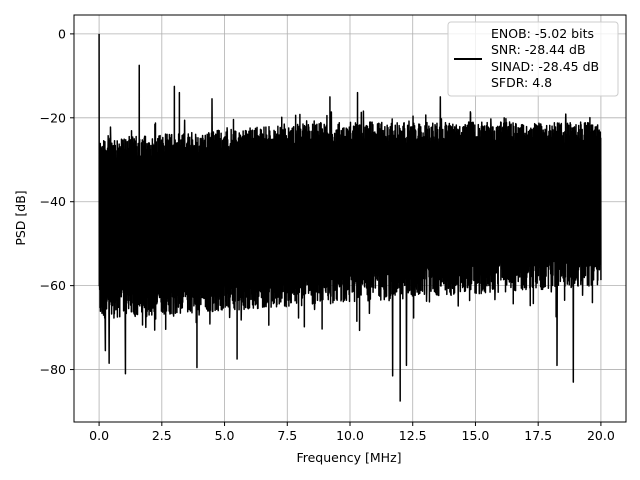  What do you see at coordinates (413, 435) in the screenshot?
I see `x-tick-label: 12.5` at bounding box center [413, 435].